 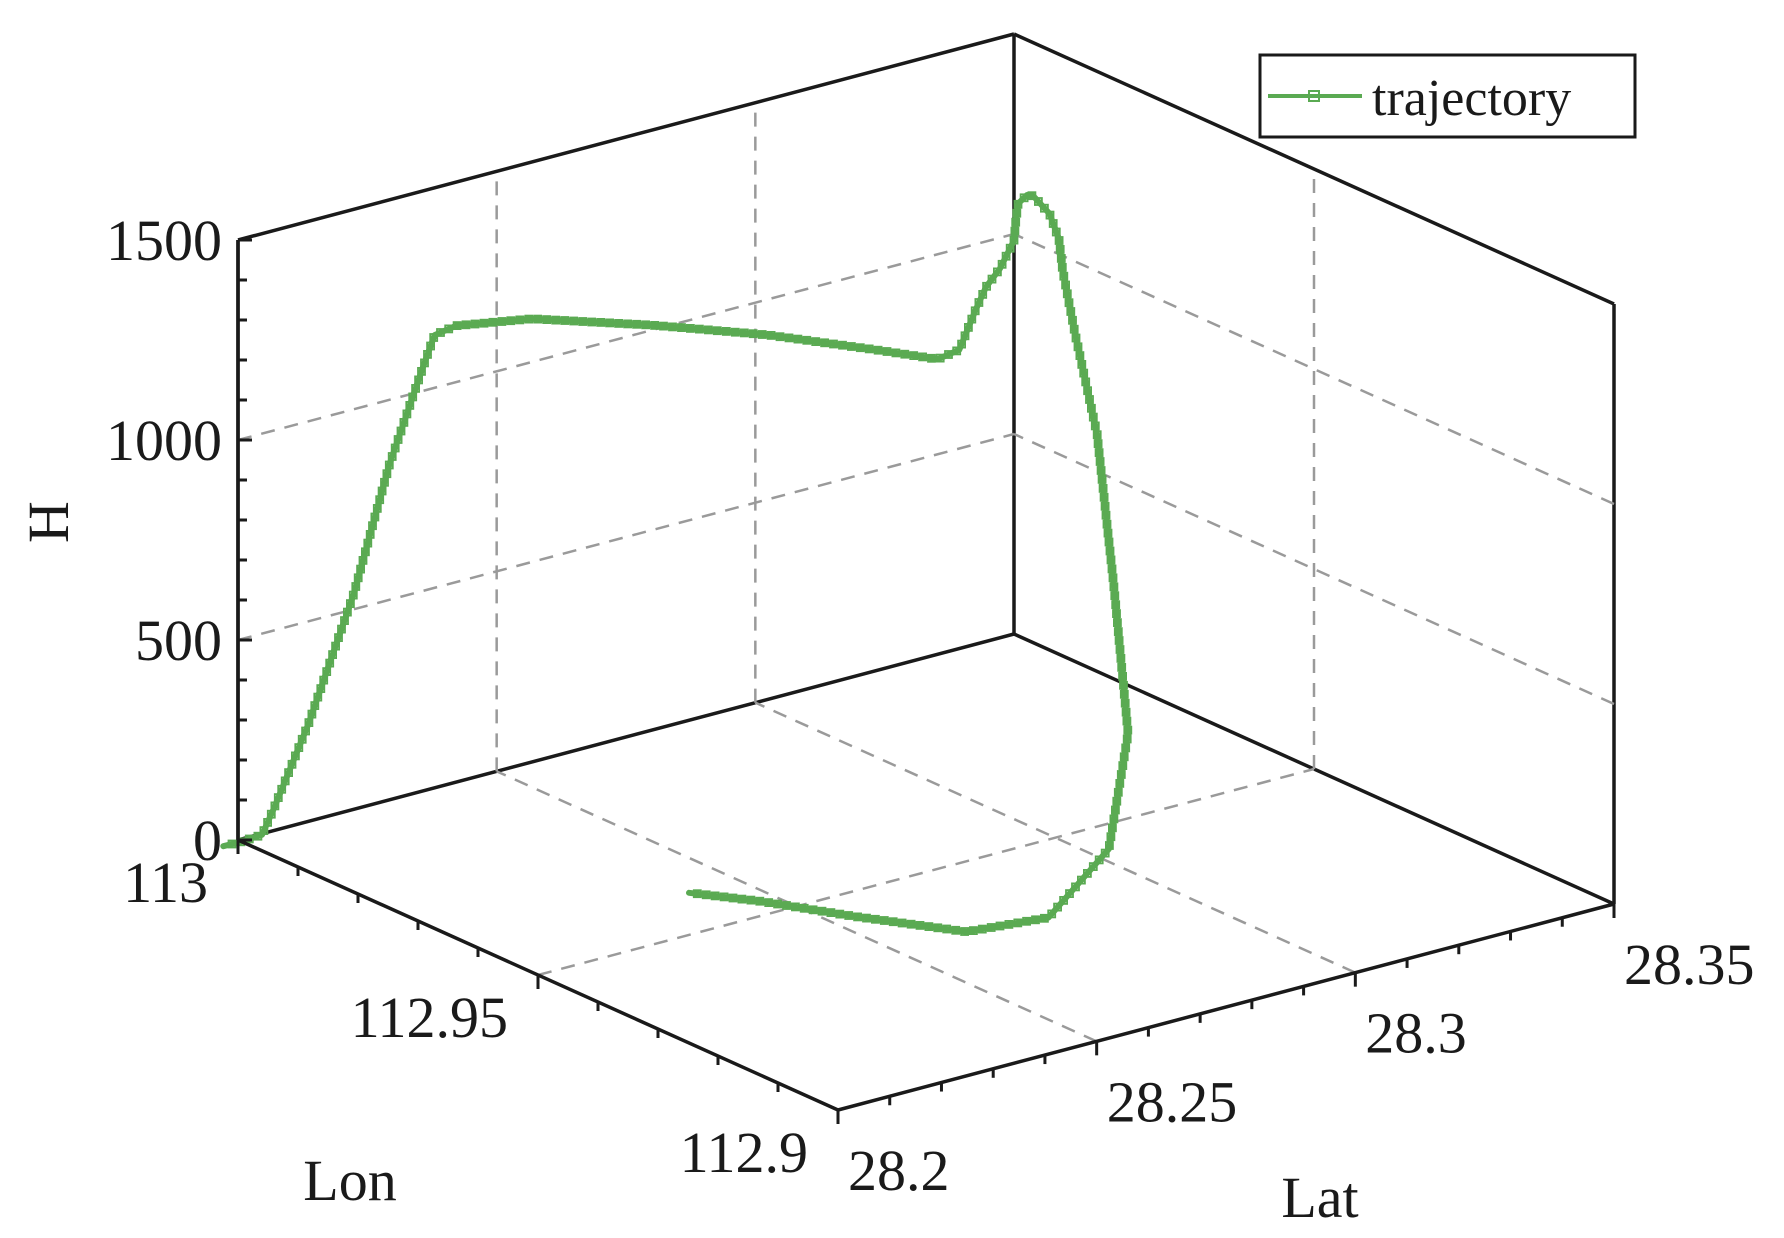 What do you see at coordinates (1689, 964) in the screenshot?
I see `y-tick-label: 28.35` at bounding box center [1689, 964].